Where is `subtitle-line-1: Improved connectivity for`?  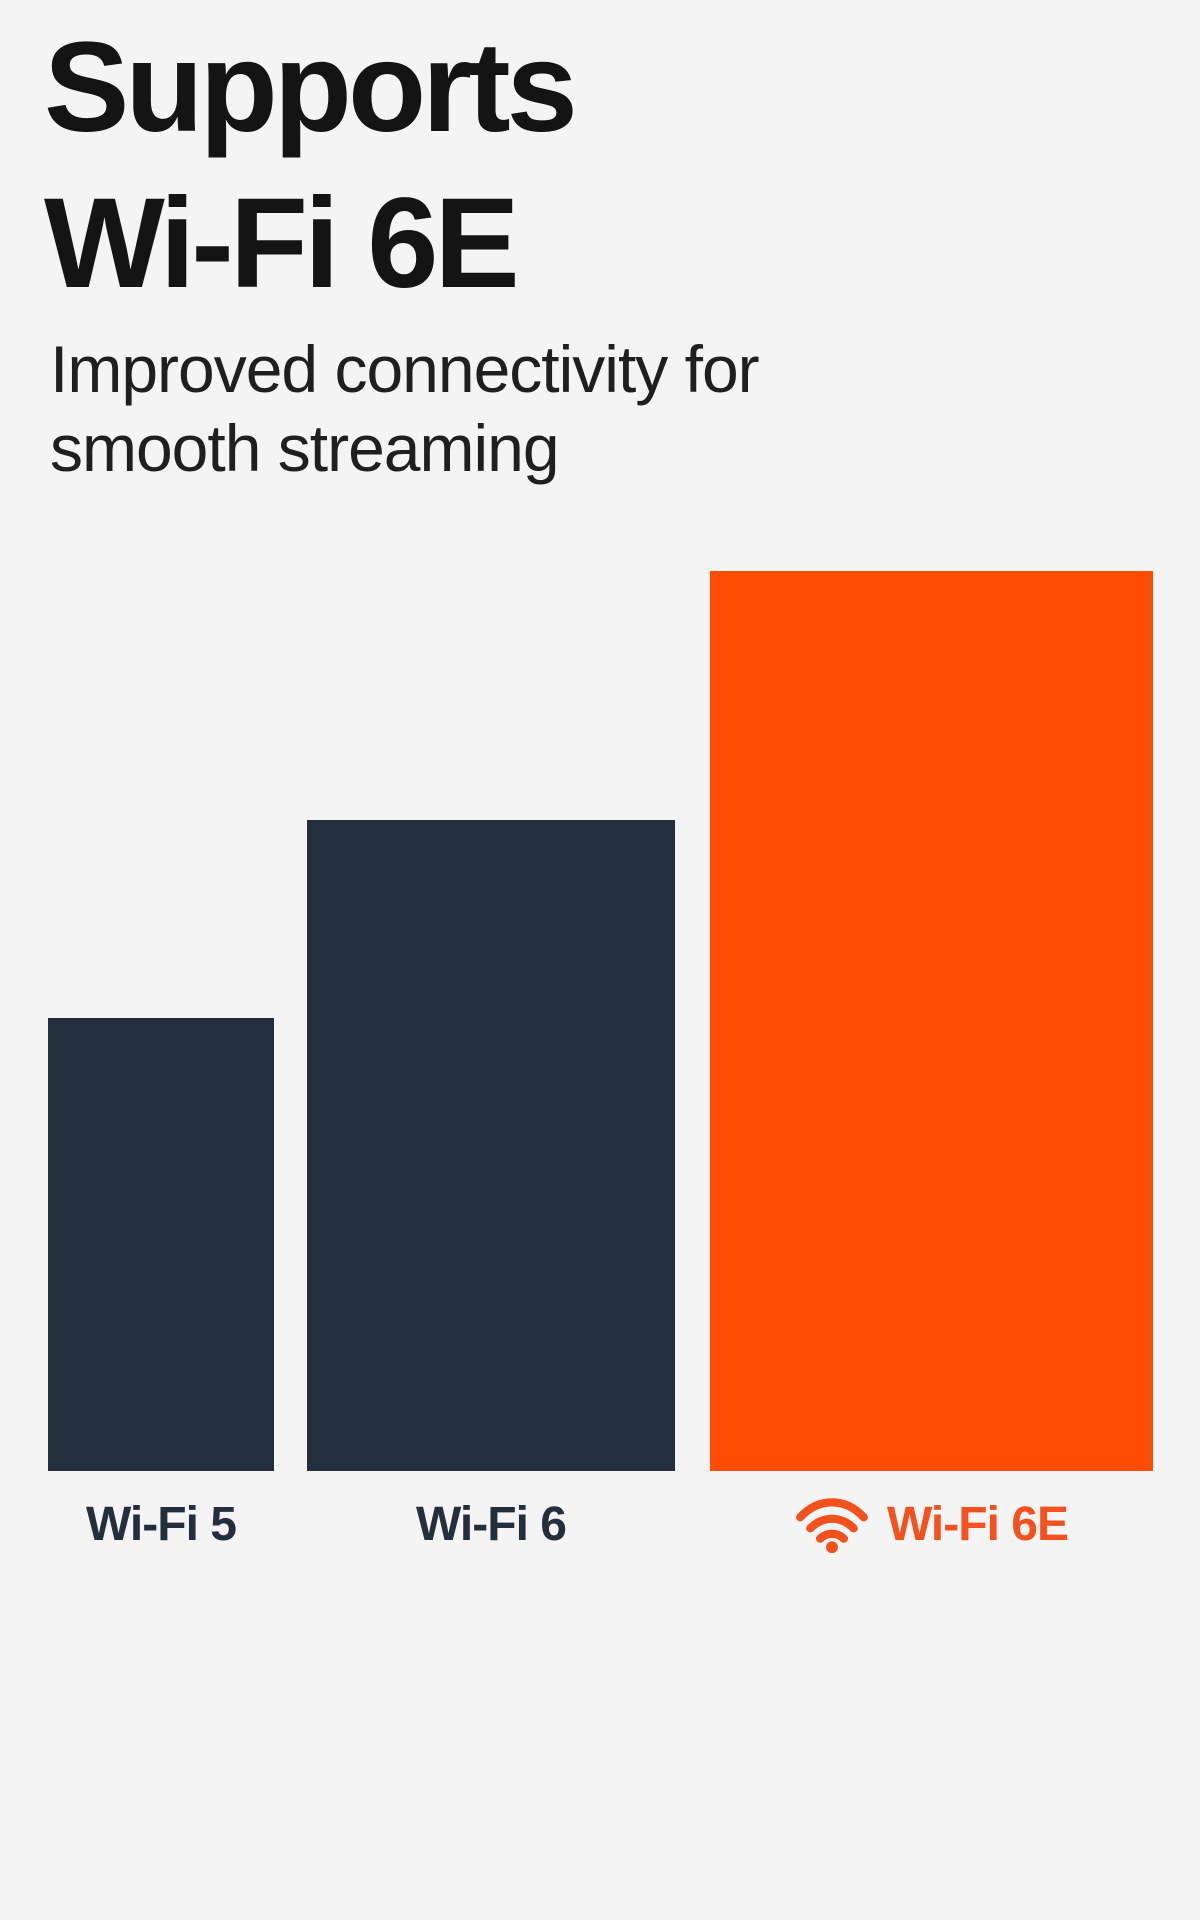 subtitle-line-1: Improved connectivity for is located at coordinates (405, 369).